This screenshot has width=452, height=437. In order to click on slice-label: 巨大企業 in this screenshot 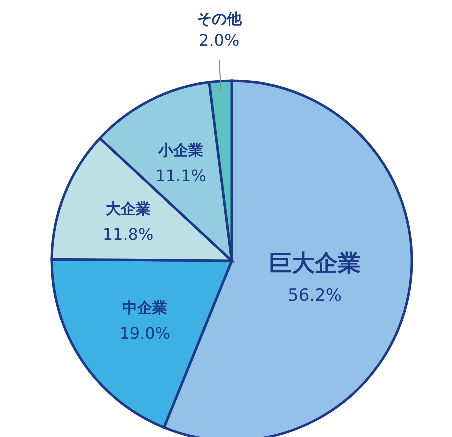, I will do `click(315, 264)`.